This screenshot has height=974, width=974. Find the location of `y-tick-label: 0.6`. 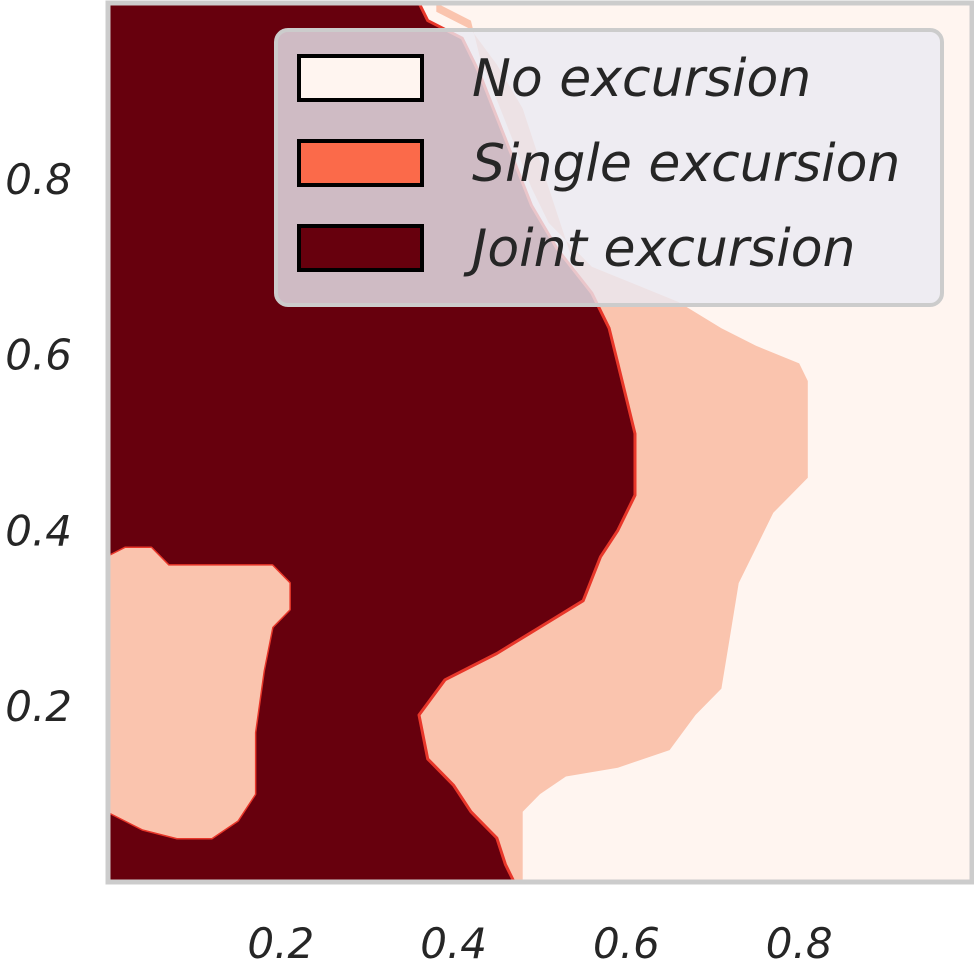

y-tick-label: 0.6 is located at coordinates (38, 355).